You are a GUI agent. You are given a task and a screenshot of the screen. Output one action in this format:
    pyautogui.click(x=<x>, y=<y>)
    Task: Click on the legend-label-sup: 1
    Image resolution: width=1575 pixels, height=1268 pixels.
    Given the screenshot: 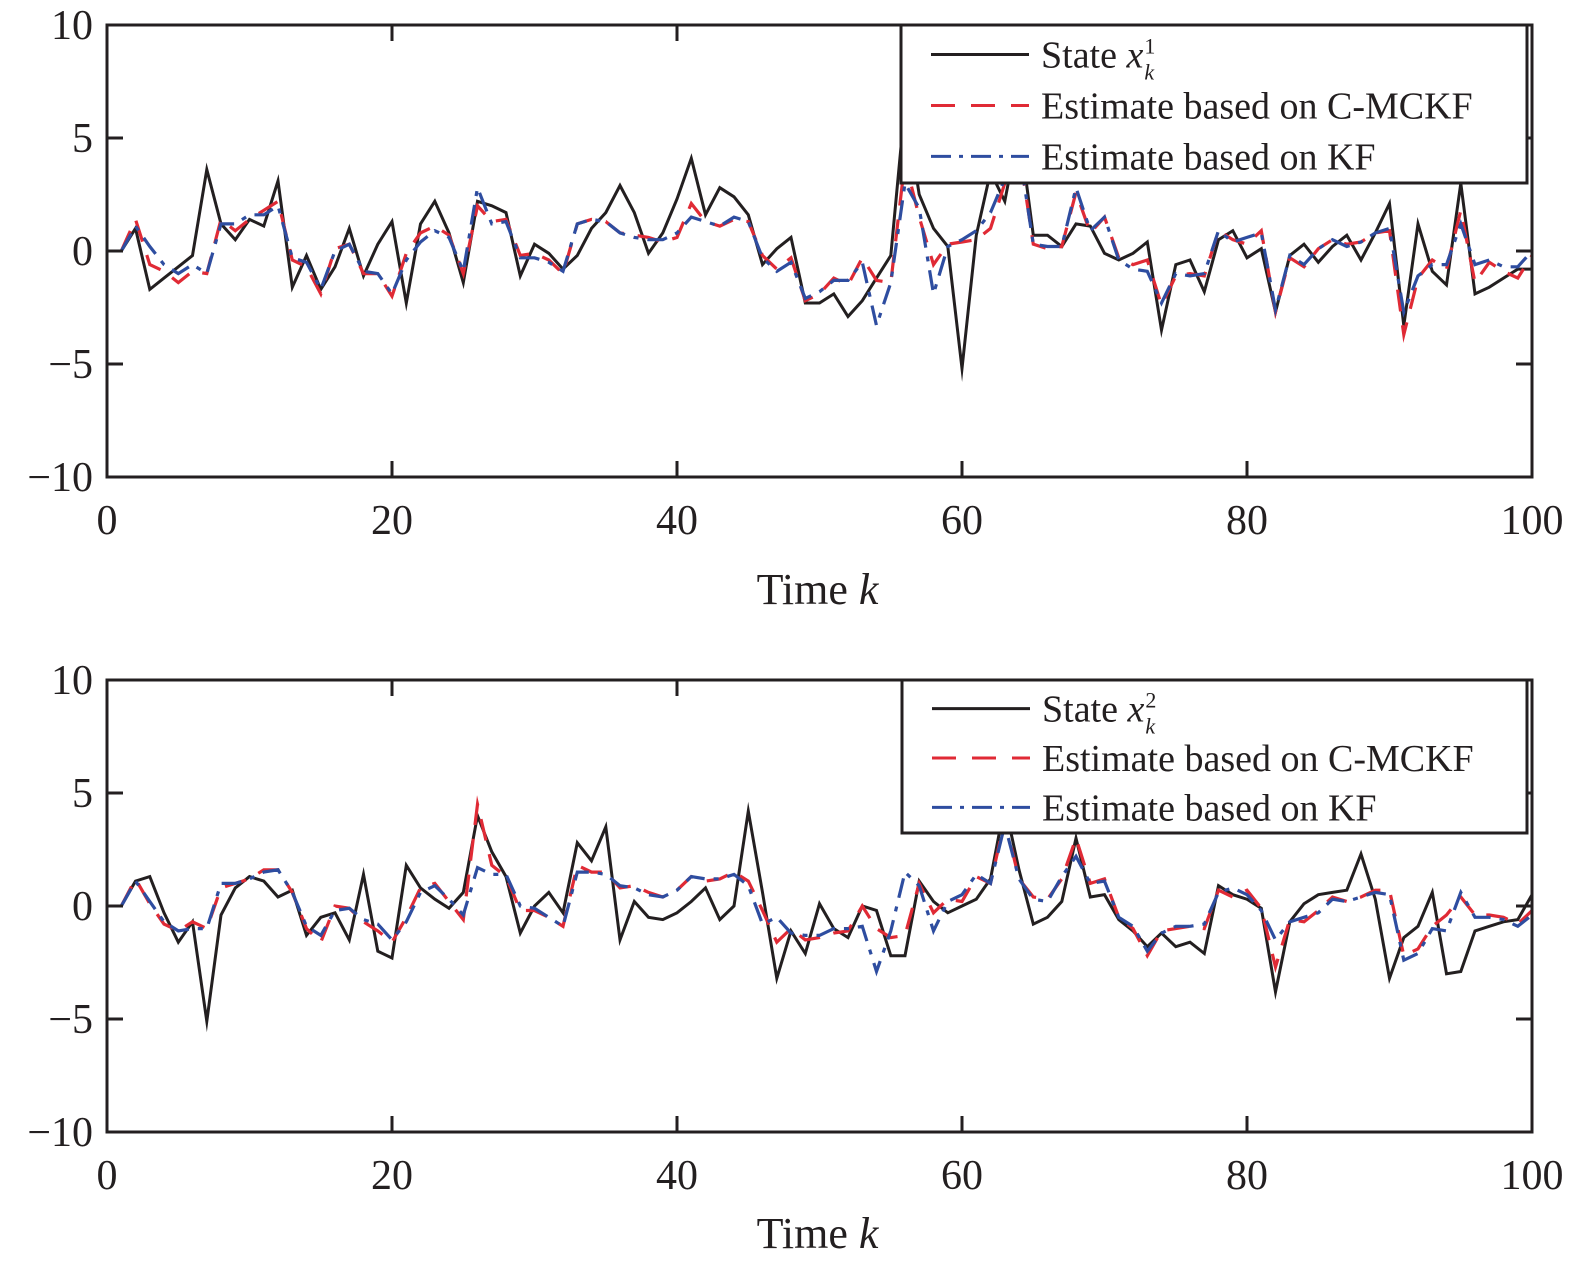 What is the action you would take?
    pyautogui.click(x=1149, y=45)
    